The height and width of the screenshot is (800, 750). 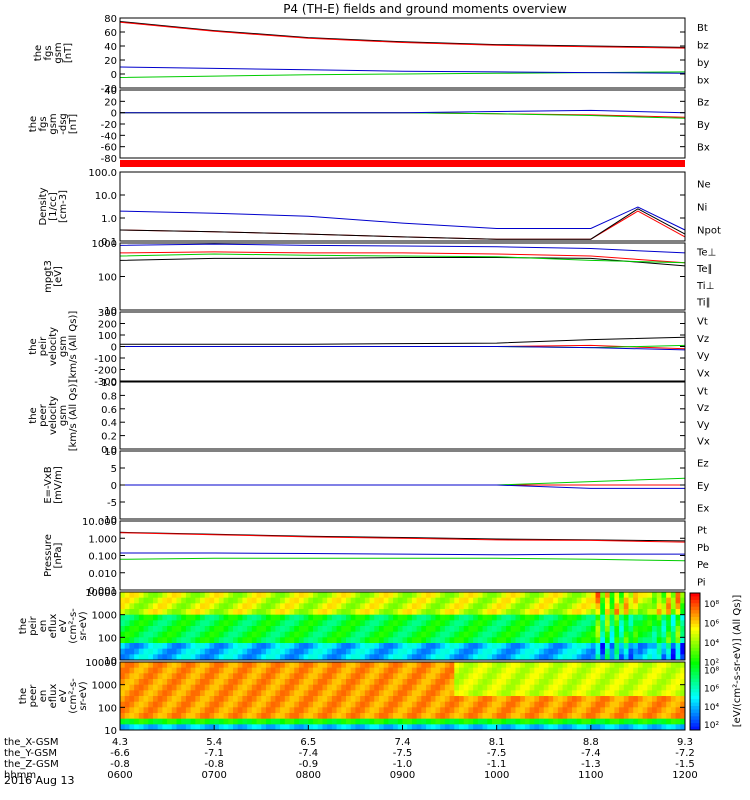 What do you see at coordinates (73, 626) in the screenshot?
I see `y-axis-label: (cm²-s-` at bounding box center [73, 626].